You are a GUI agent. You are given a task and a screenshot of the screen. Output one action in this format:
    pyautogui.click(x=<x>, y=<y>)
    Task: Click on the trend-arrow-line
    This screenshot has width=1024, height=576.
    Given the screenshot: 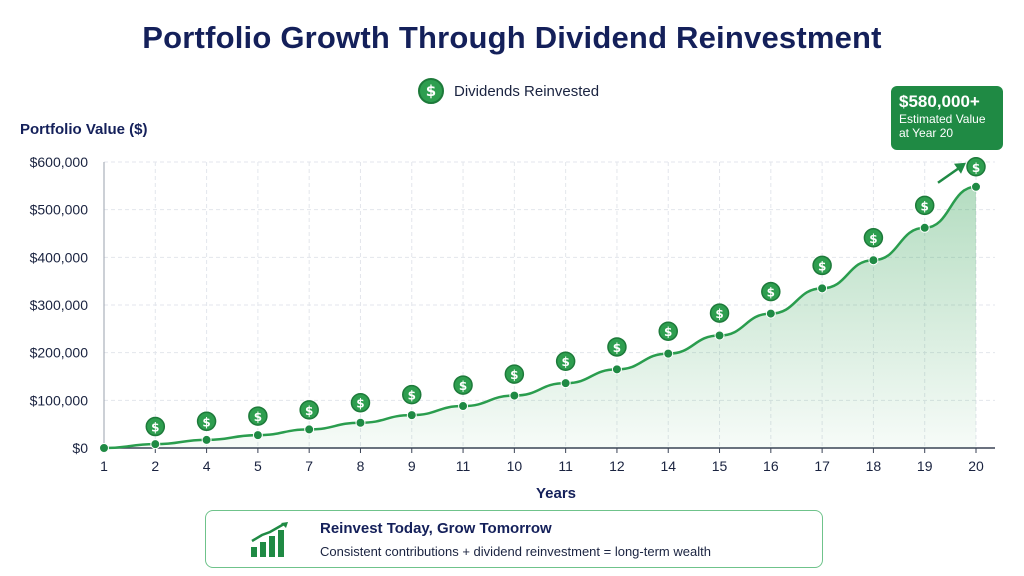 What is the action you would take?
    pyautogui.click(x=948, y=175)
    